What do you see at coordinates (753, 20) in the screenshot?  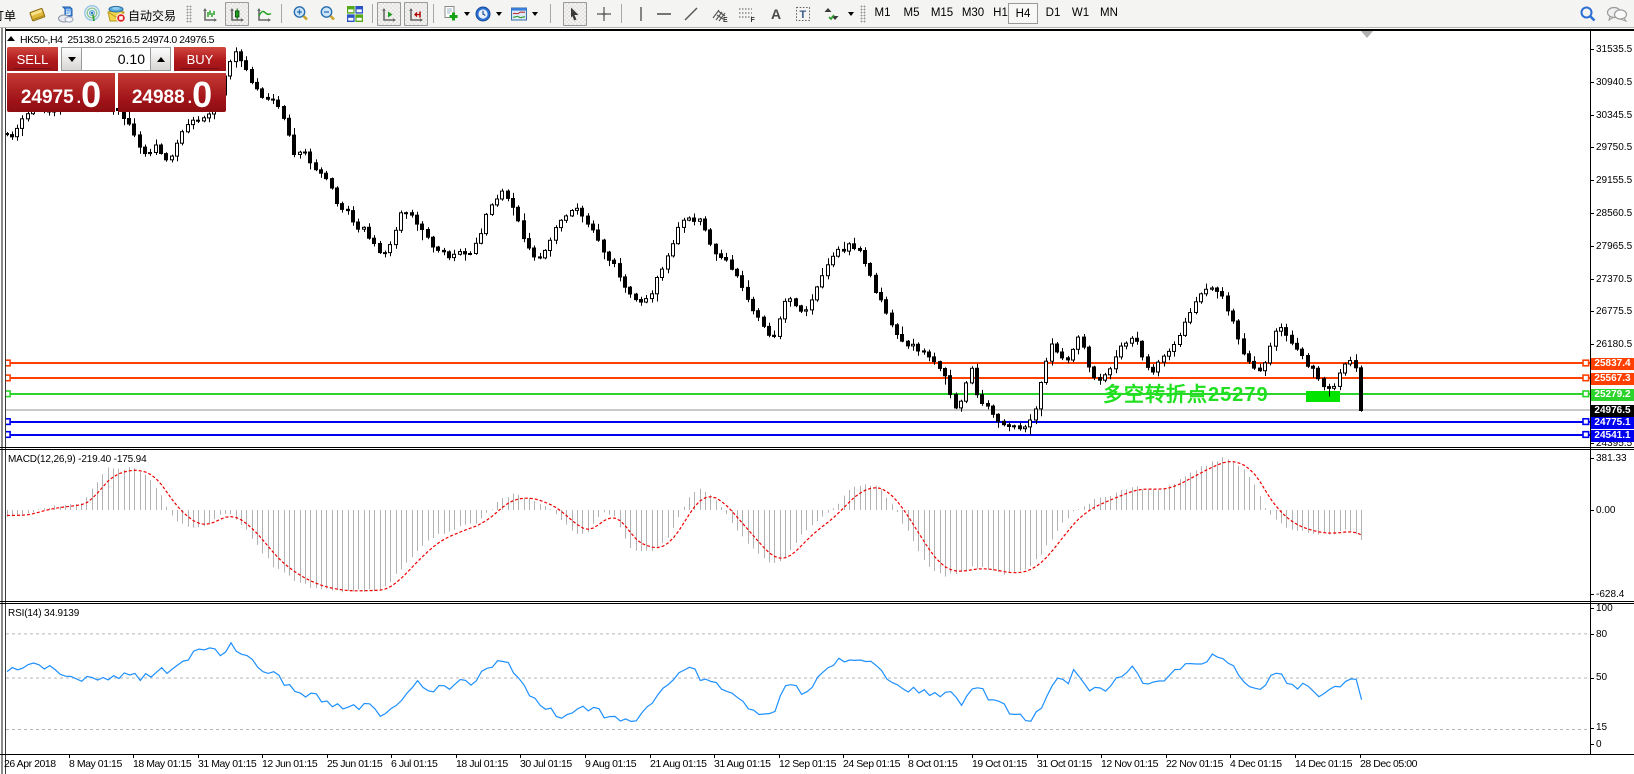 I see `svg-text: F` at bounding box center [753, 20].